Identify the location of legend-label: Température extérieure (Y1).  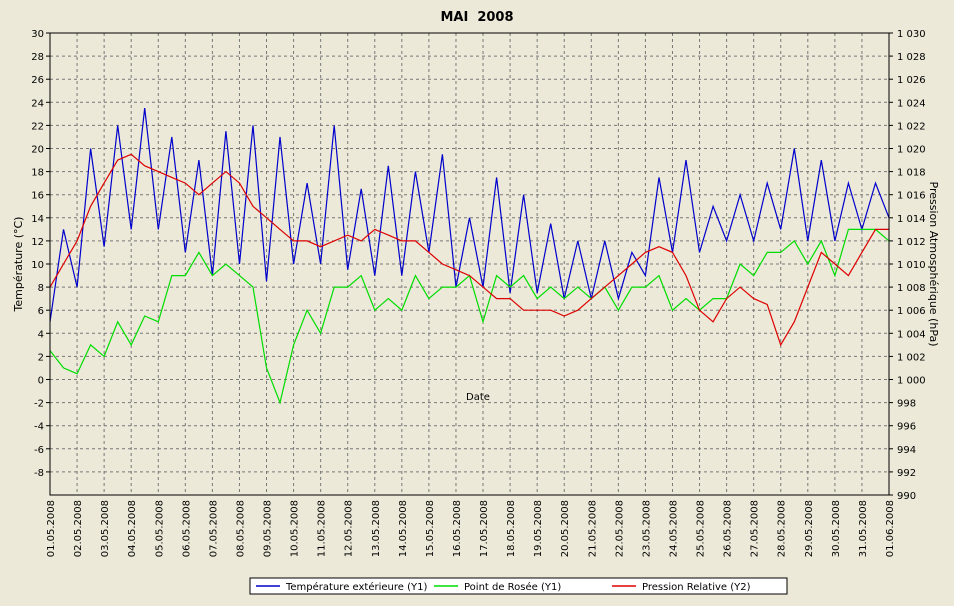
(356, 587).